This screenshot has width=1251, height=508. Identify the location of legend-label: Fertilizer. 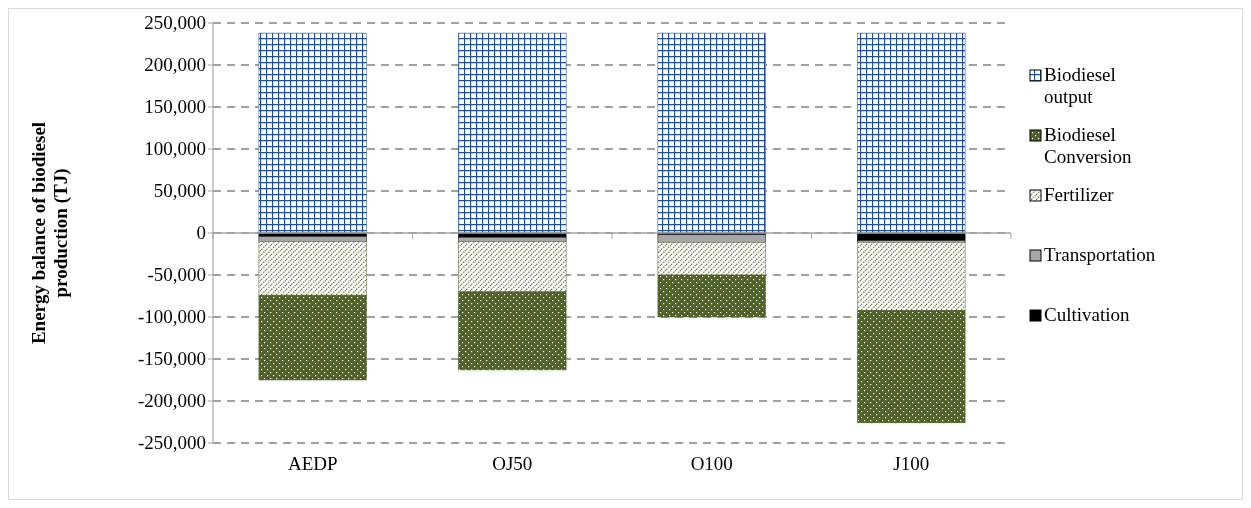
(1079, 194).